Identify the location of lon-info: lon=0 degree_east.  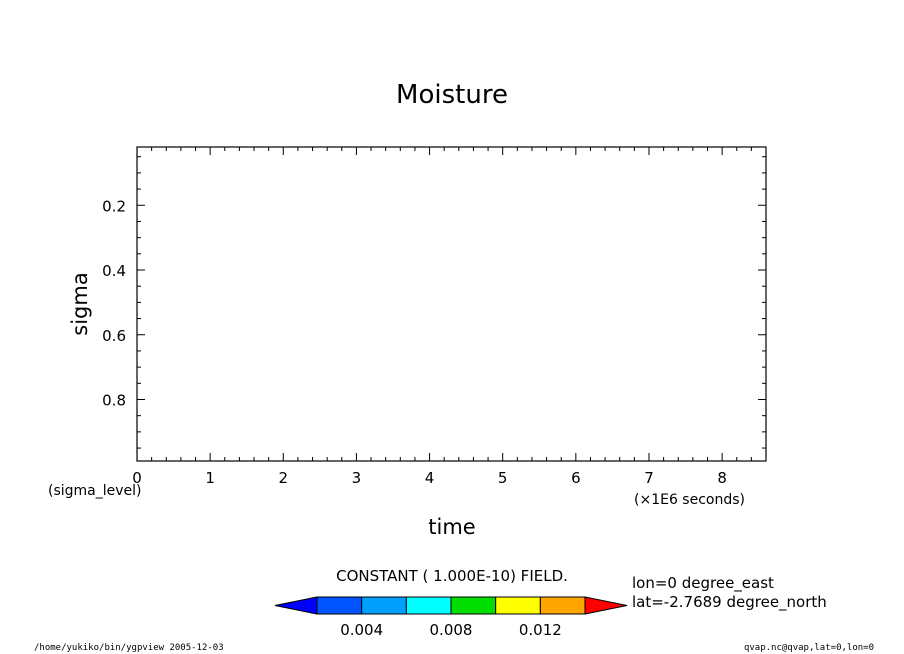
(703, 583).